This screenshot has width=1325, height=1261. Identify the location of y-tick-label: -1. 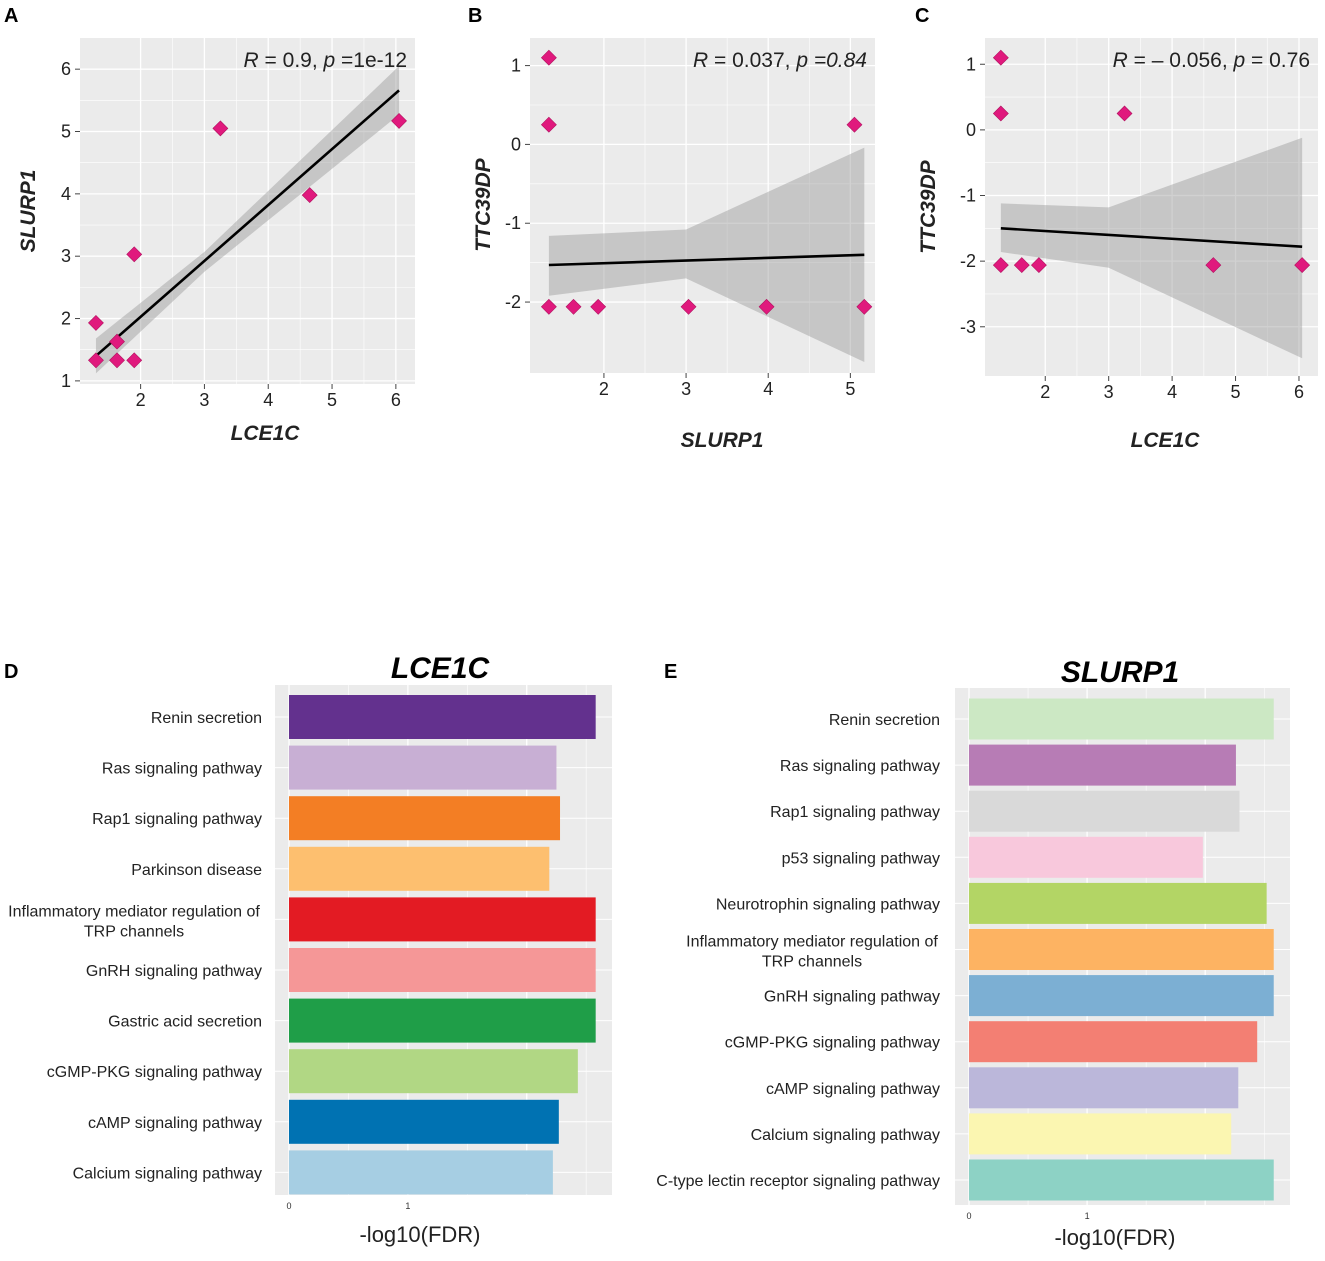
(513, 223).